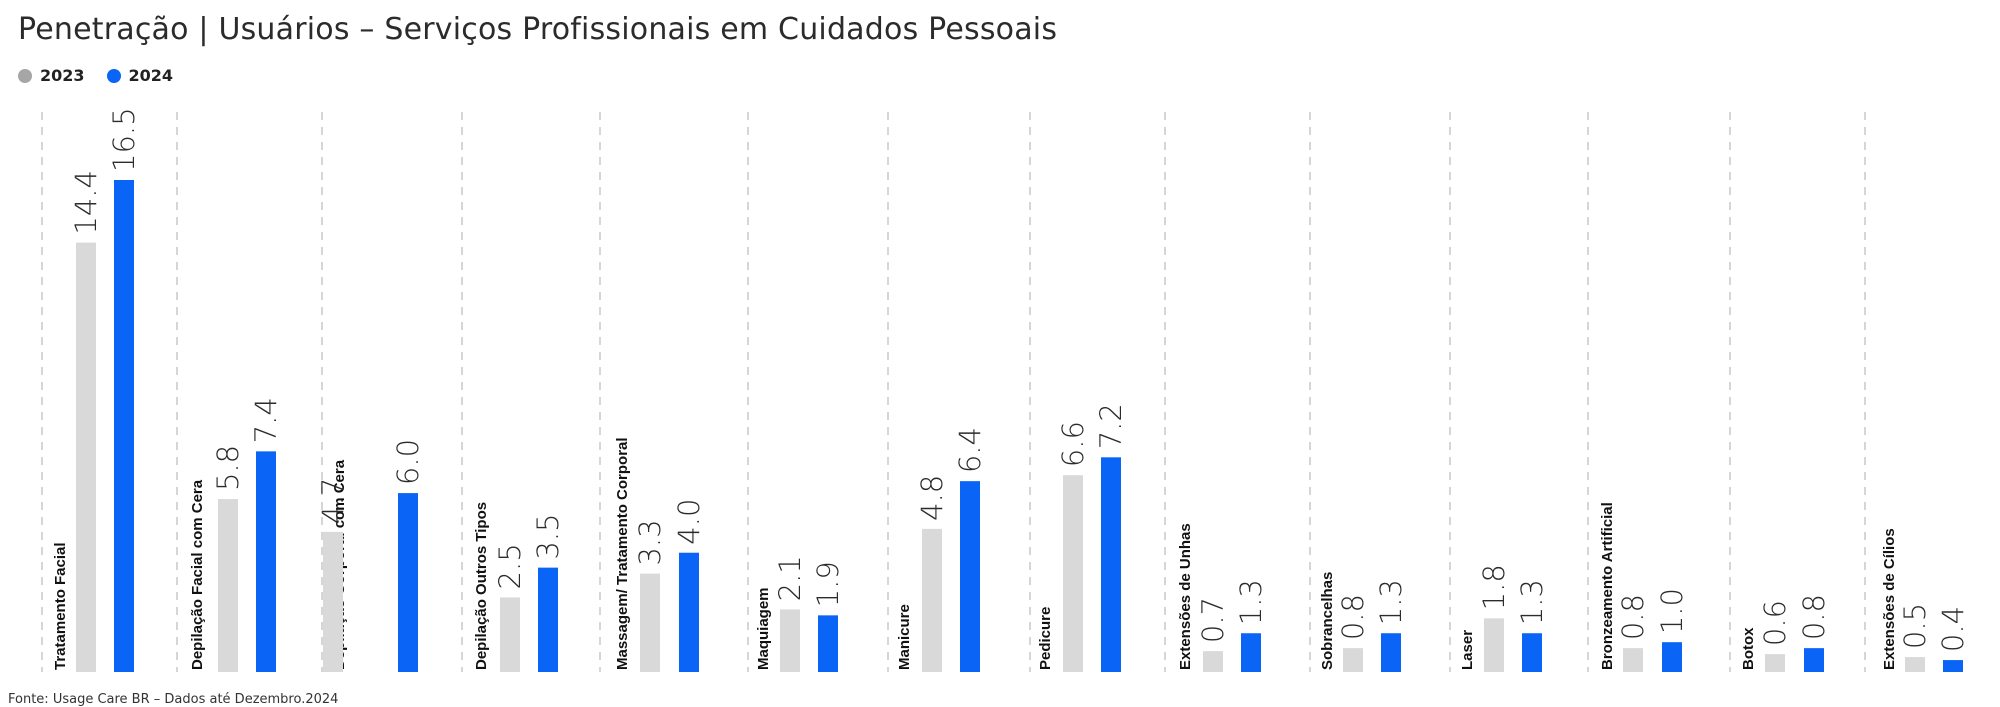 This screenshot has height=707, width=2000. Describe the element at coordinates (124, 139) in the screenshot. I see `value-label-2024: 16.5` at that location.